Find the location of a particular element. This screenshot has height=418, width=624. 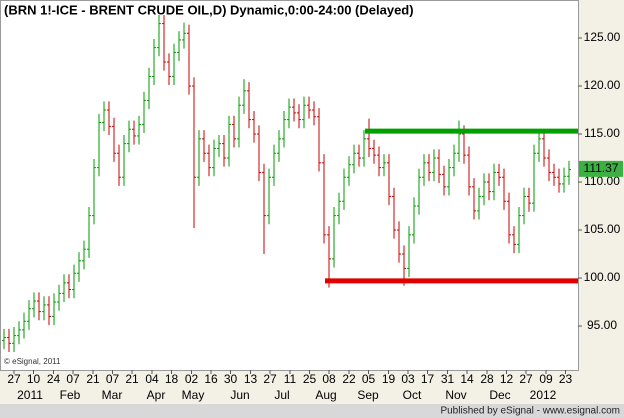

x-tick-label: 18 is located at coordinates (172, 379).